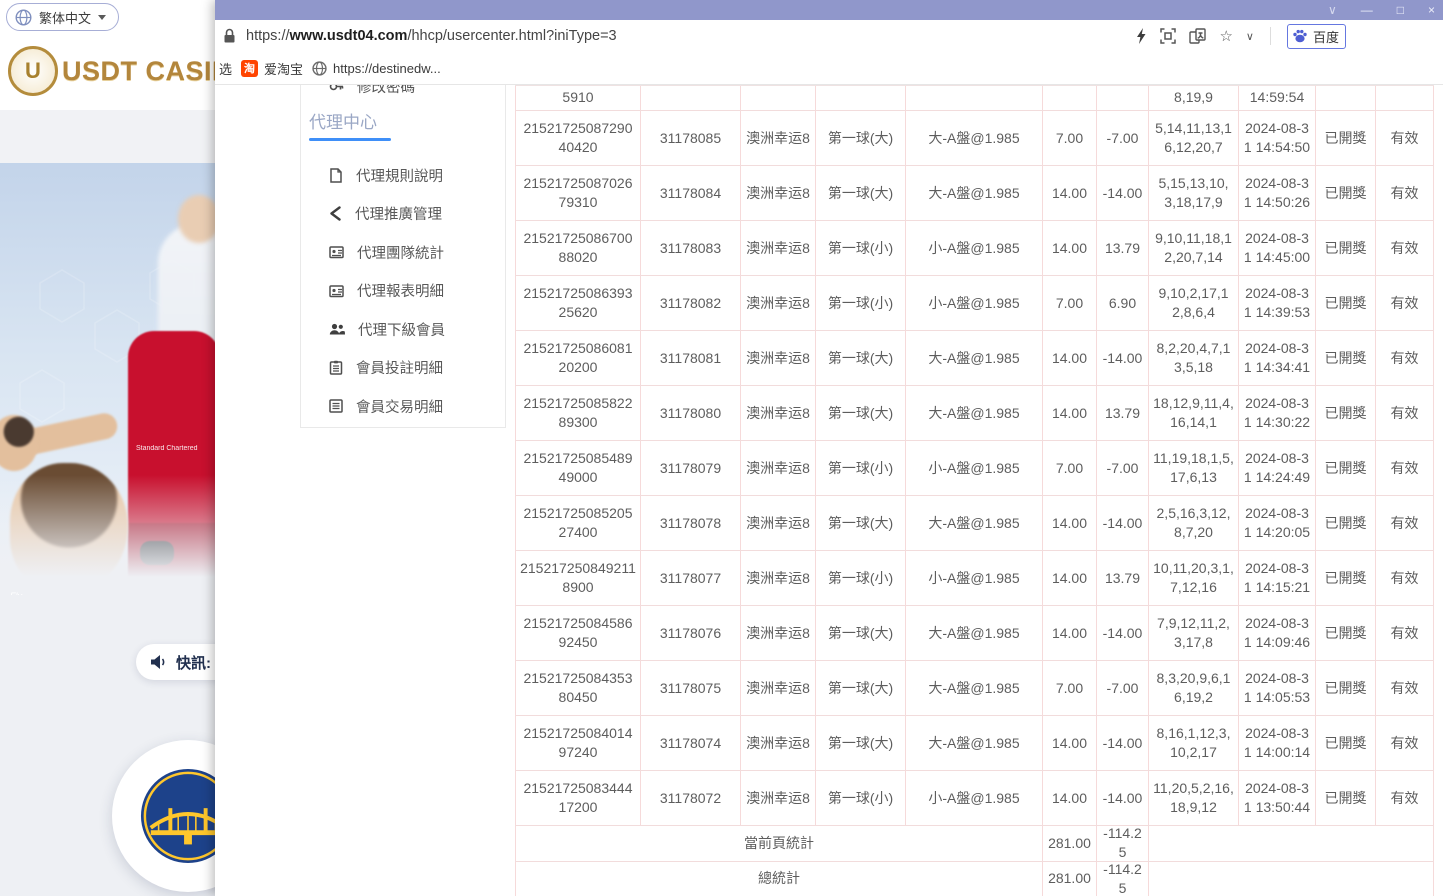 The width and height of the screenshot is (1443, 896). I want to click on cell-summary-label: 當前頁統計, so click(778, 843).